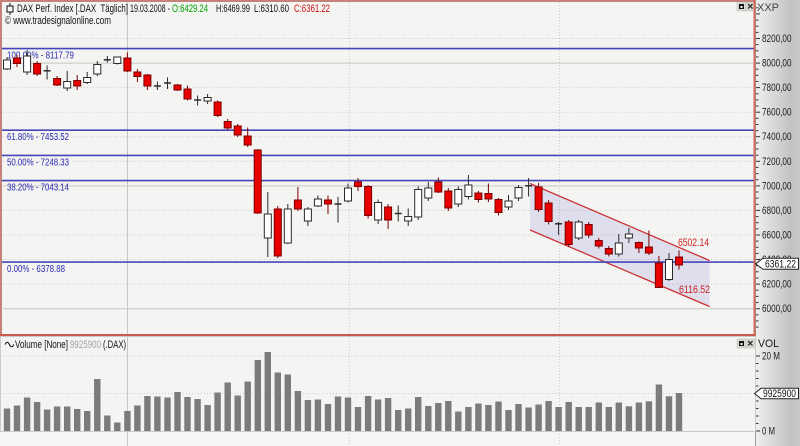 The width and height of the screenshot is (800, 446). Describe the element at coordinates (777, 113) in the screenshot. I see `svg-text: 7600,00` at that location.